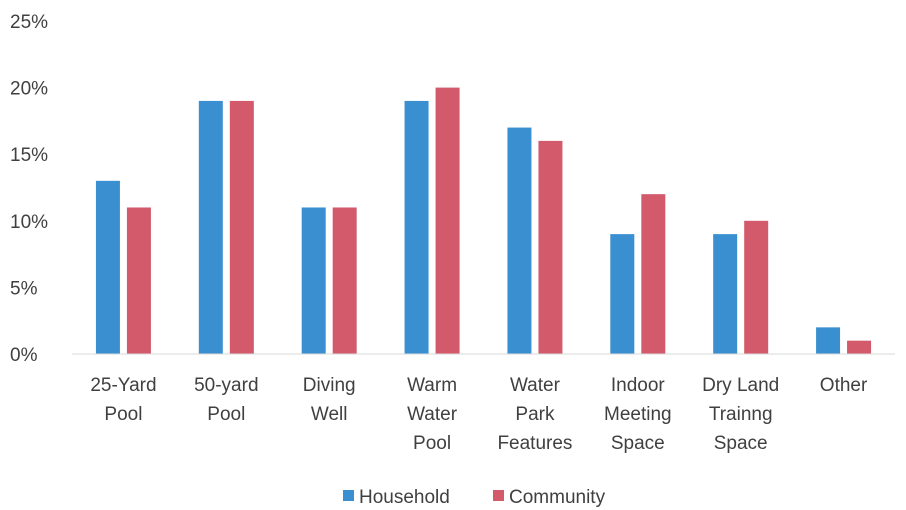 The width and height of the screenshot is (906, 510). Describe the element at coordinates (741, 414) in the screenshot. I see `x-tick-label: Trainng` at that location.